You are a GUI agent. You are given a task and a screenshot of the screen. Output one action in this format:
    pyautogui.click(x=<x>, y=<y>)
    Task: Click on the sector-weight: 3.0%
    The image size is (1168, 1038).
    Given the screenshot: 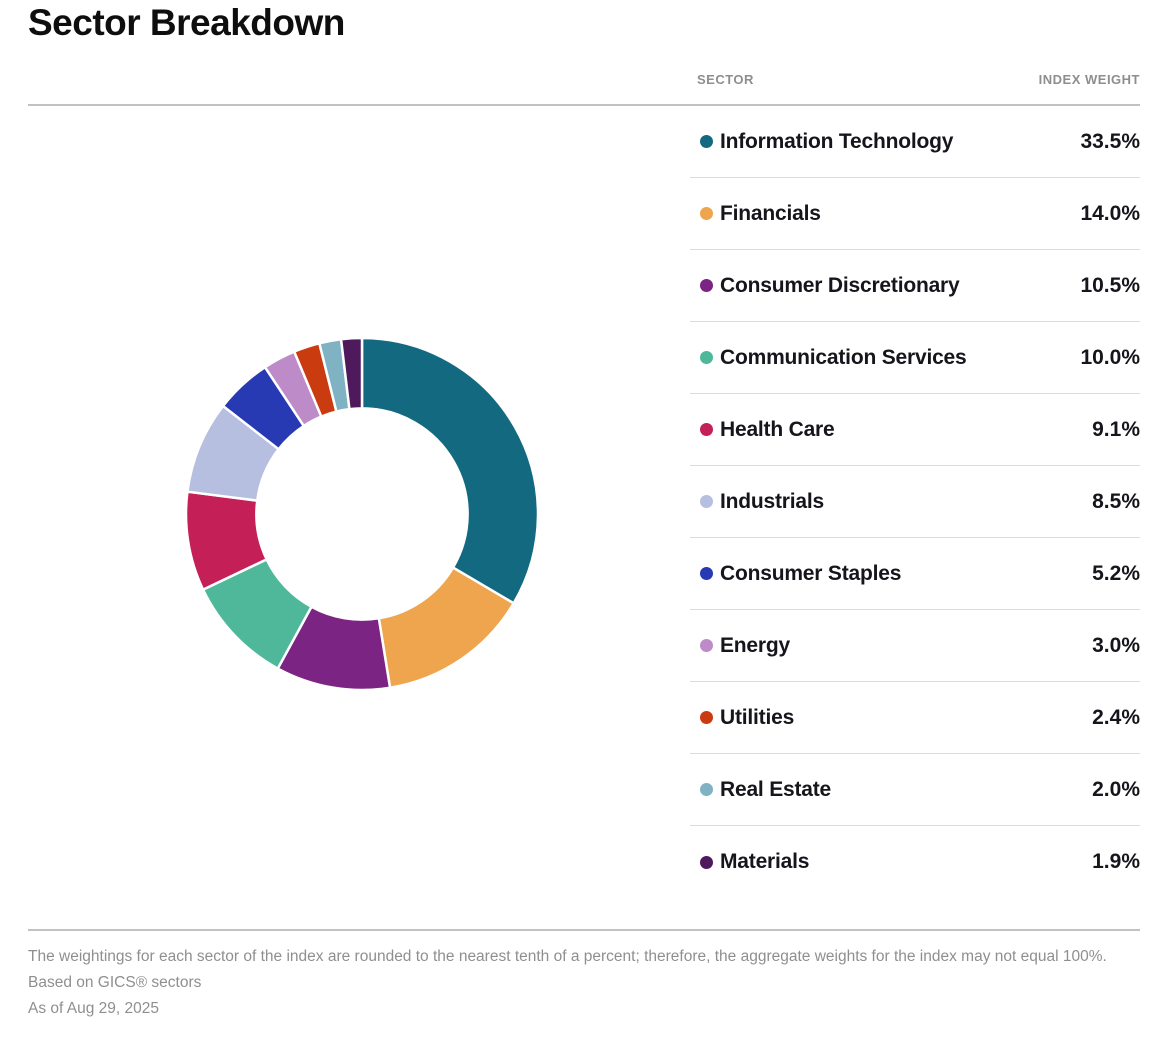 What is the action you would take?
    pyautogui.click(x=1116, y=645)
    